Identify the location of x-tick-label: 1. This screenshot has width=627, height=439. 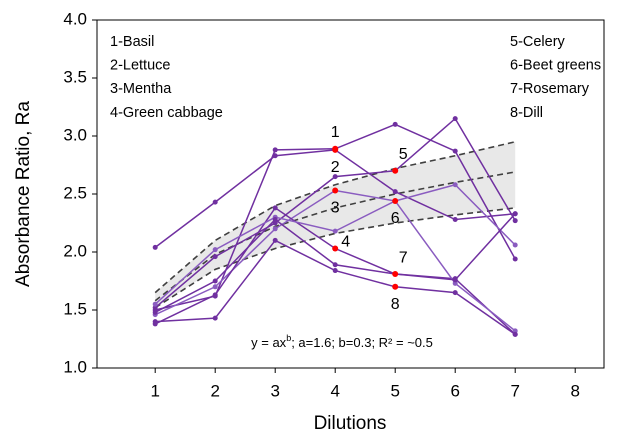
(154, 390).